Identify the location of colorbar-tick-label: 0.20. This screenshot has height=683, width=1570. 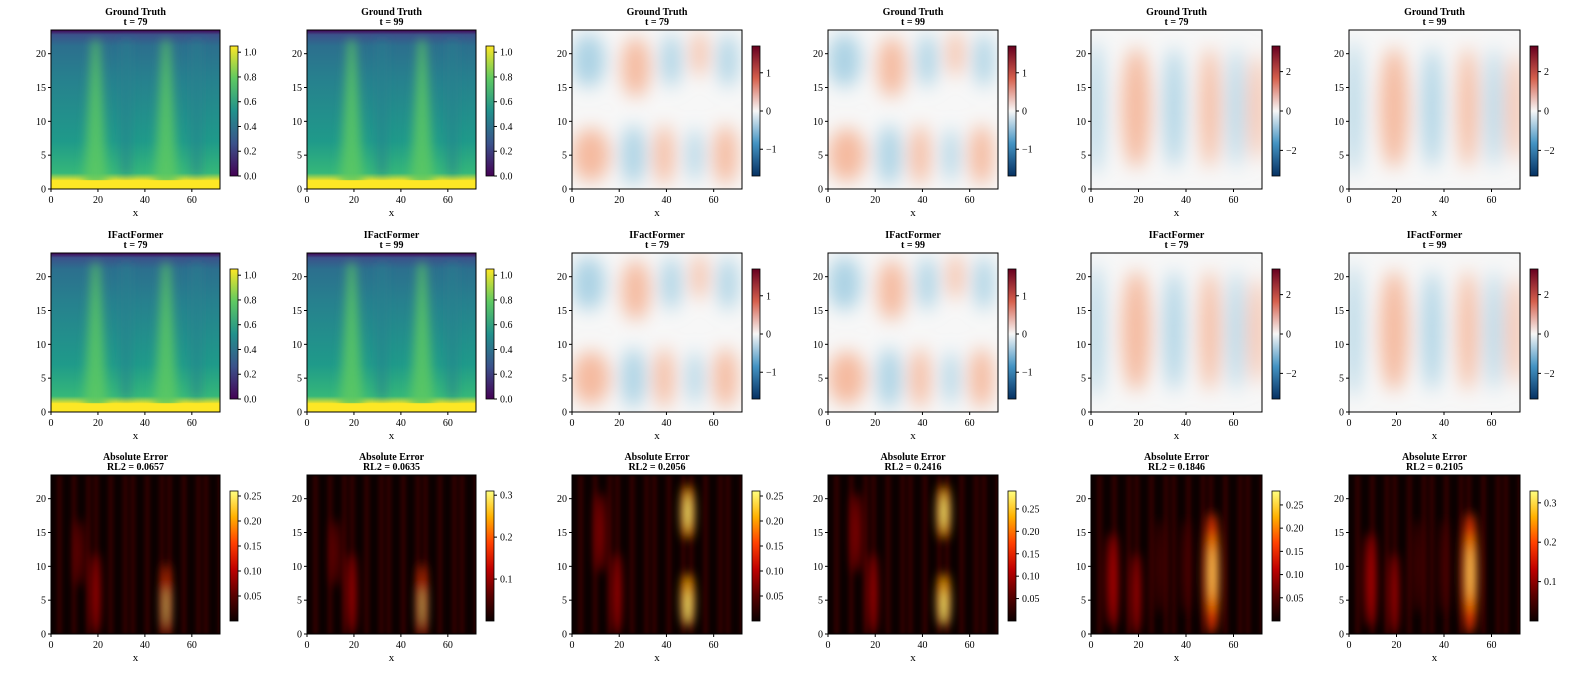
(1295, 529).